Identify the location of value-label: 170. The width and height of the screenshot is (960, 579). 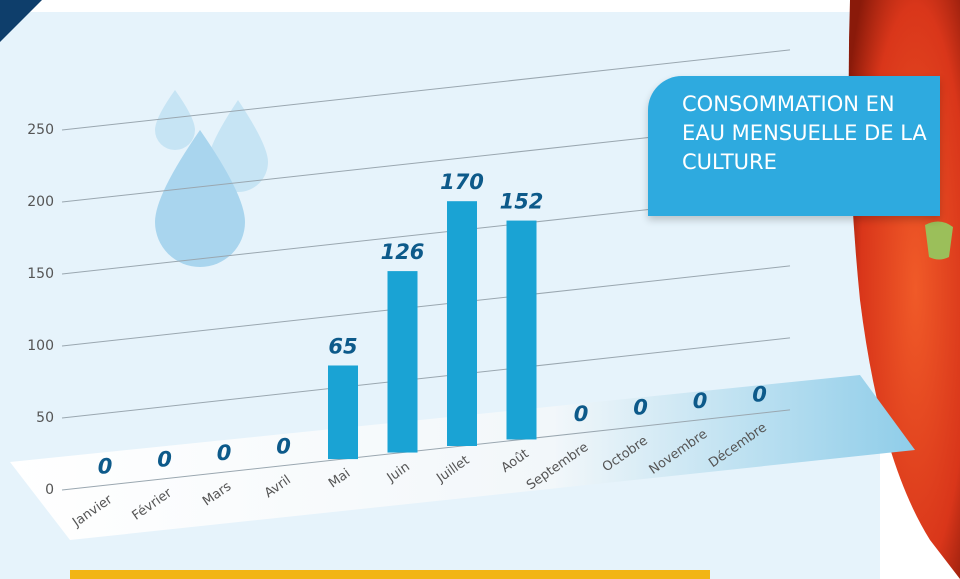
(462, 182).